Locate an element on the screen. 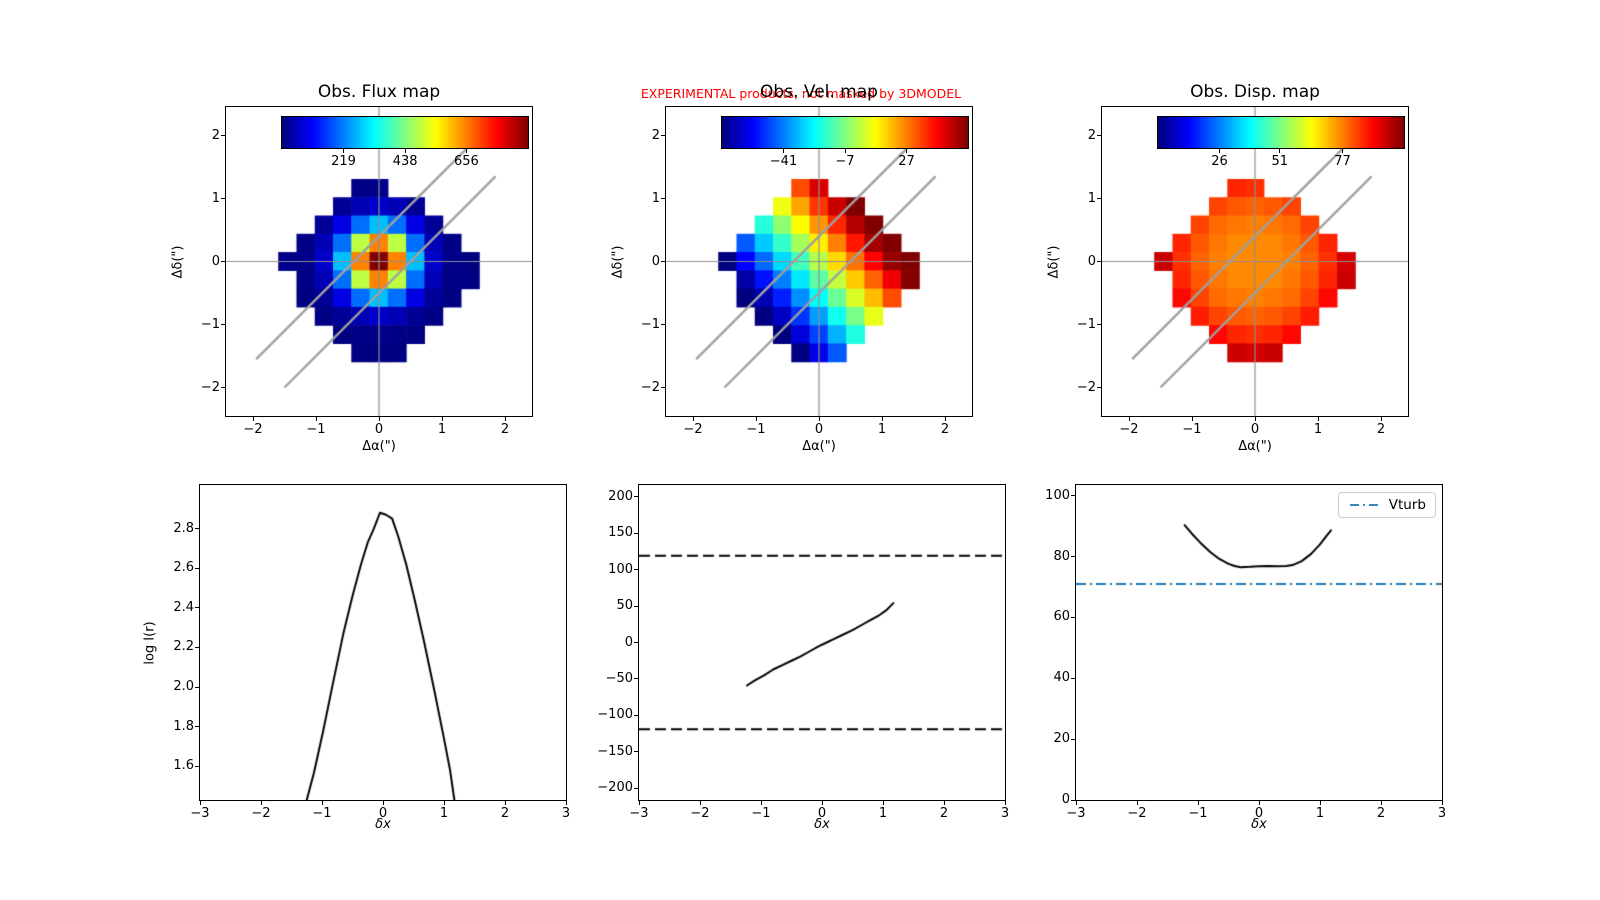 This screenshot has height=900, width=1600. flux-xlabel: Δα(") is located at coordinates (379, 446).